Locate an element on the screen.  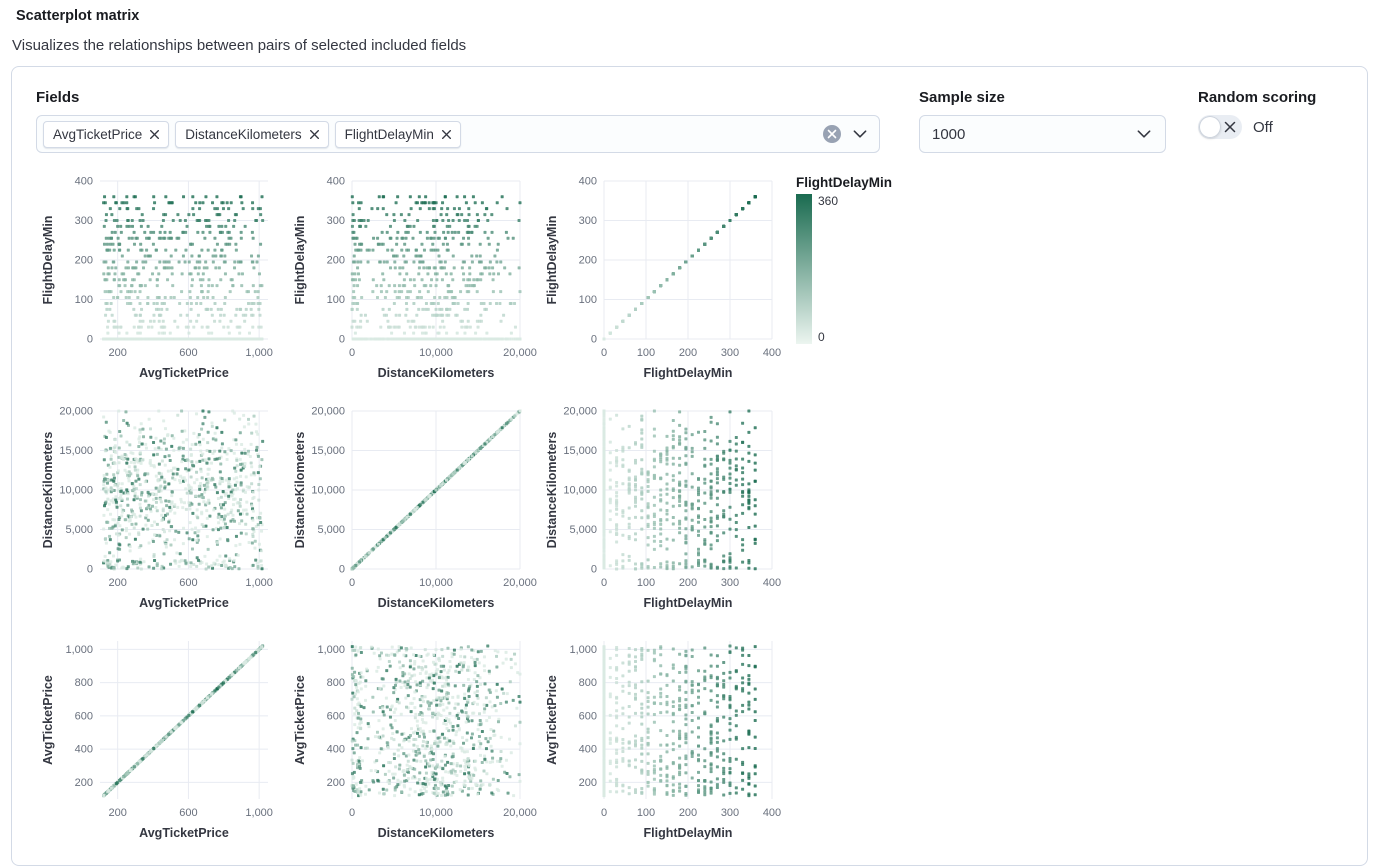
random-scoring-toggle is located at coordinates (1220, 127).